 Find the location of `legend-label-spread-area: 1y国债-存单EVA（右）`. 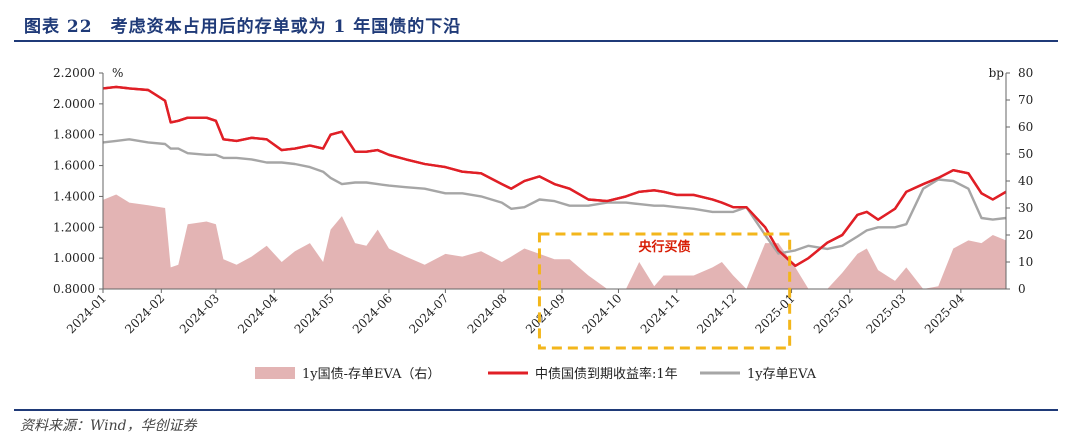

legend-label-spread-area: 1y国债-存单EVA（右） is located at coordinates (371, 374).